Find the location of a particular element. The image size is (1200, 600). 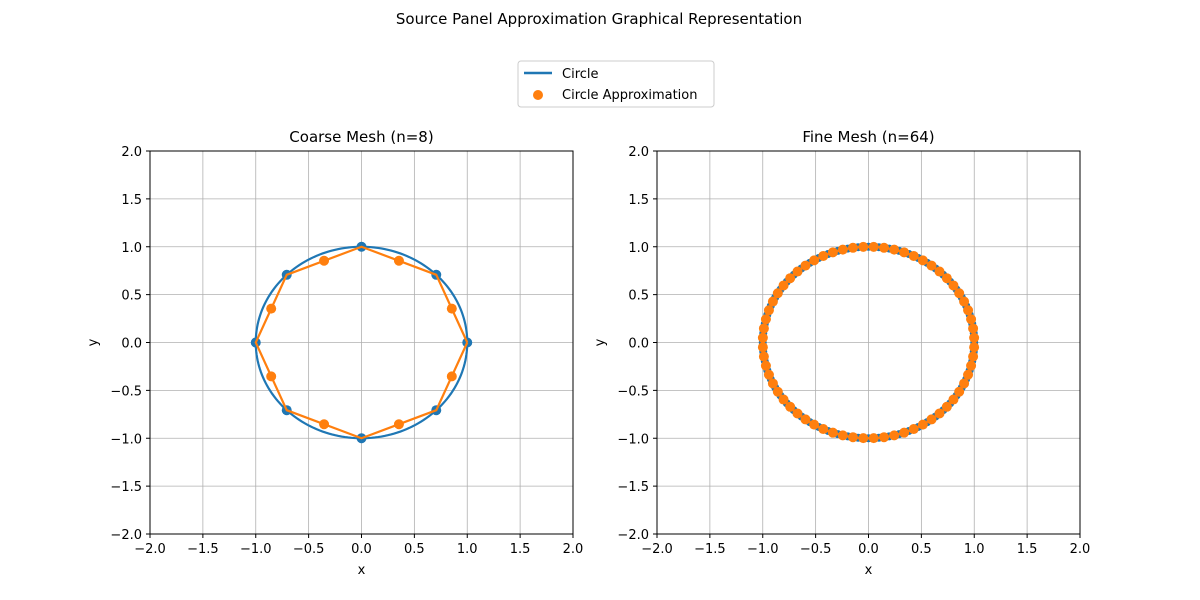

panel-coarse-plot is located at coordinates (361, 342).